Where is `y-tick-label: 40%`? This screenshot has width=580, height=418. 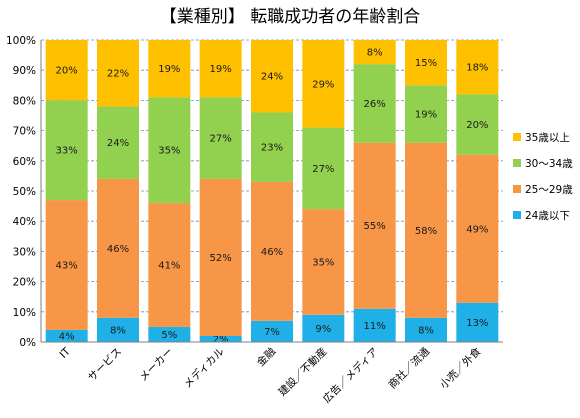 y-tick-label: 40% is located at coordinates (24, 222).